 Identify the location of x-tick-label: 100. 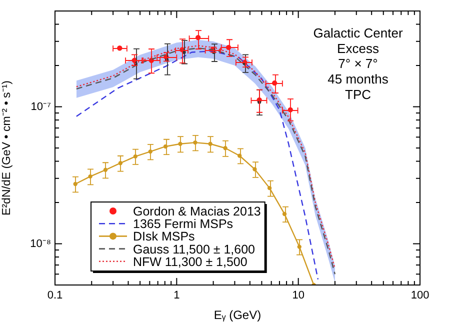
(420, 296).